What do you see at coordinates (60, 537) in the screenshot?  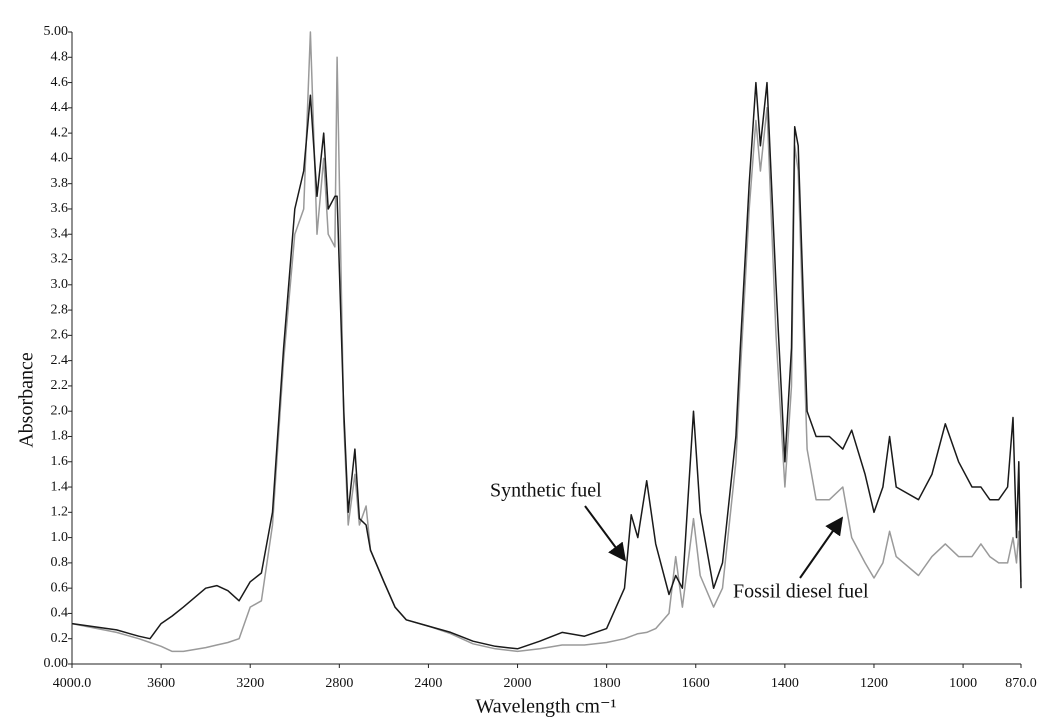 I see `y-tick-label: 1.0` at bounding box center [60, 537].